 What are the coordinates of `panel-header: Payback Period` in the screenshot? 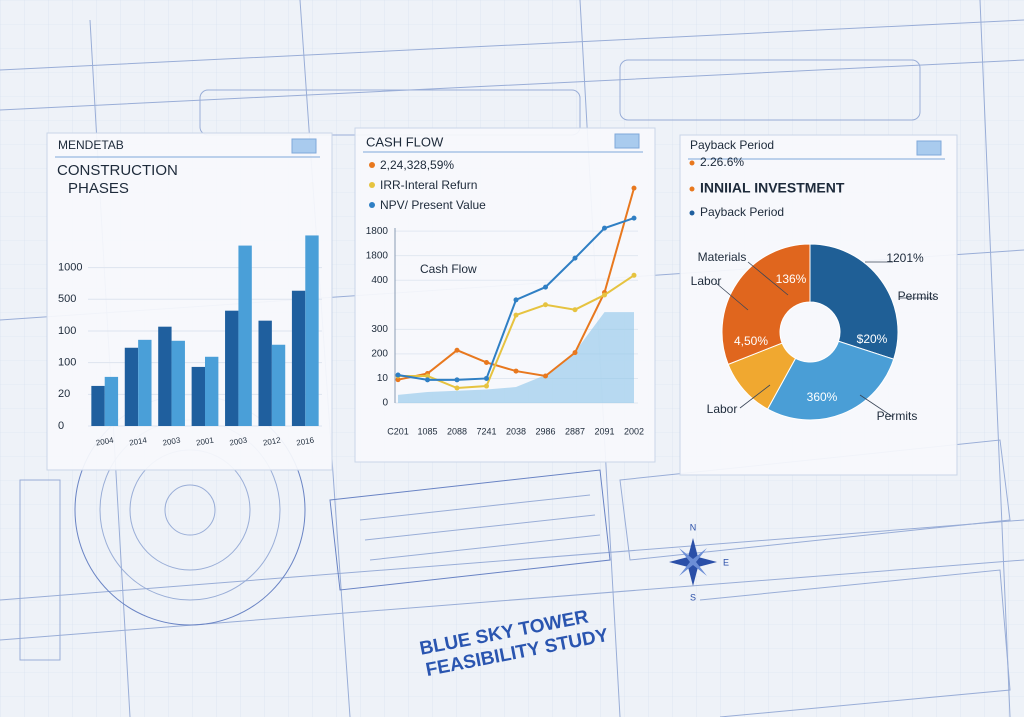 It's located at (732, 145).